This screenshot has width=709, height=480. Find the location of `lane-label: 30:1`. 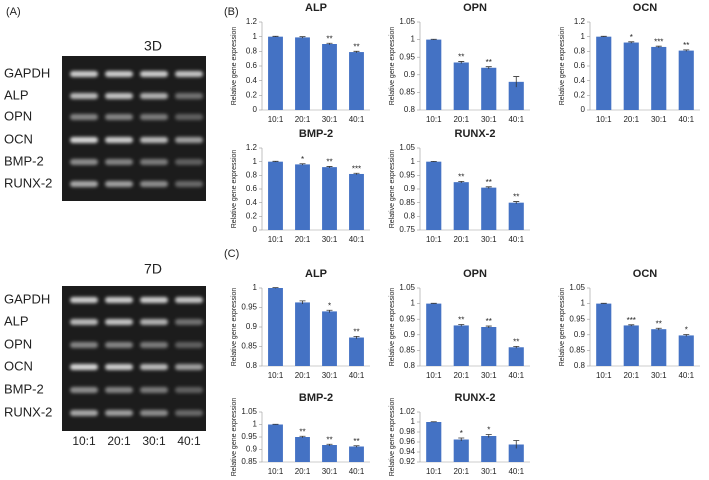

lane-label: 30:1 is located at coordinates (154, 441).